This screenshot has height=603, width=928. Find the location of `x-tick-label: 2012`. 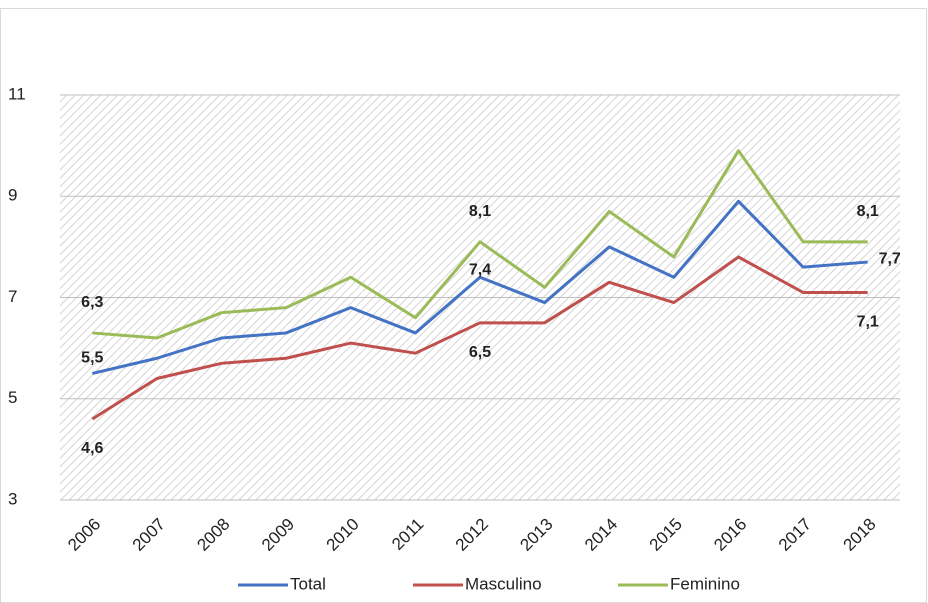

x-tick-label: 2012 is located at coordinates (472, 535).